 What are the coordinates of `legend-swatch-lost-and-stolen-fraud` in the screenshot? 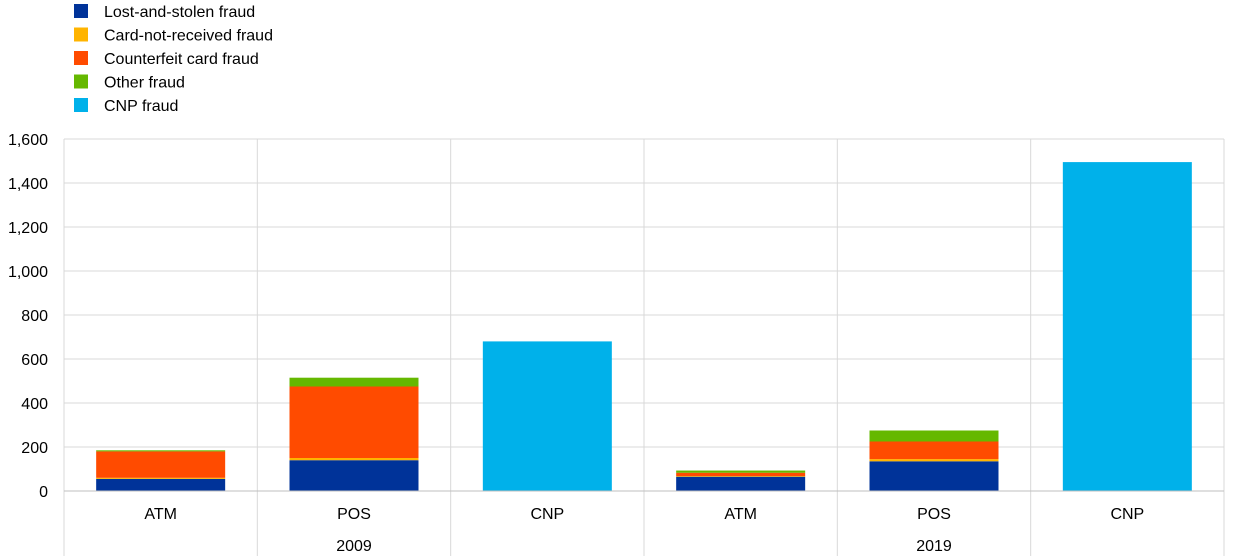 It's located at (81, 11).